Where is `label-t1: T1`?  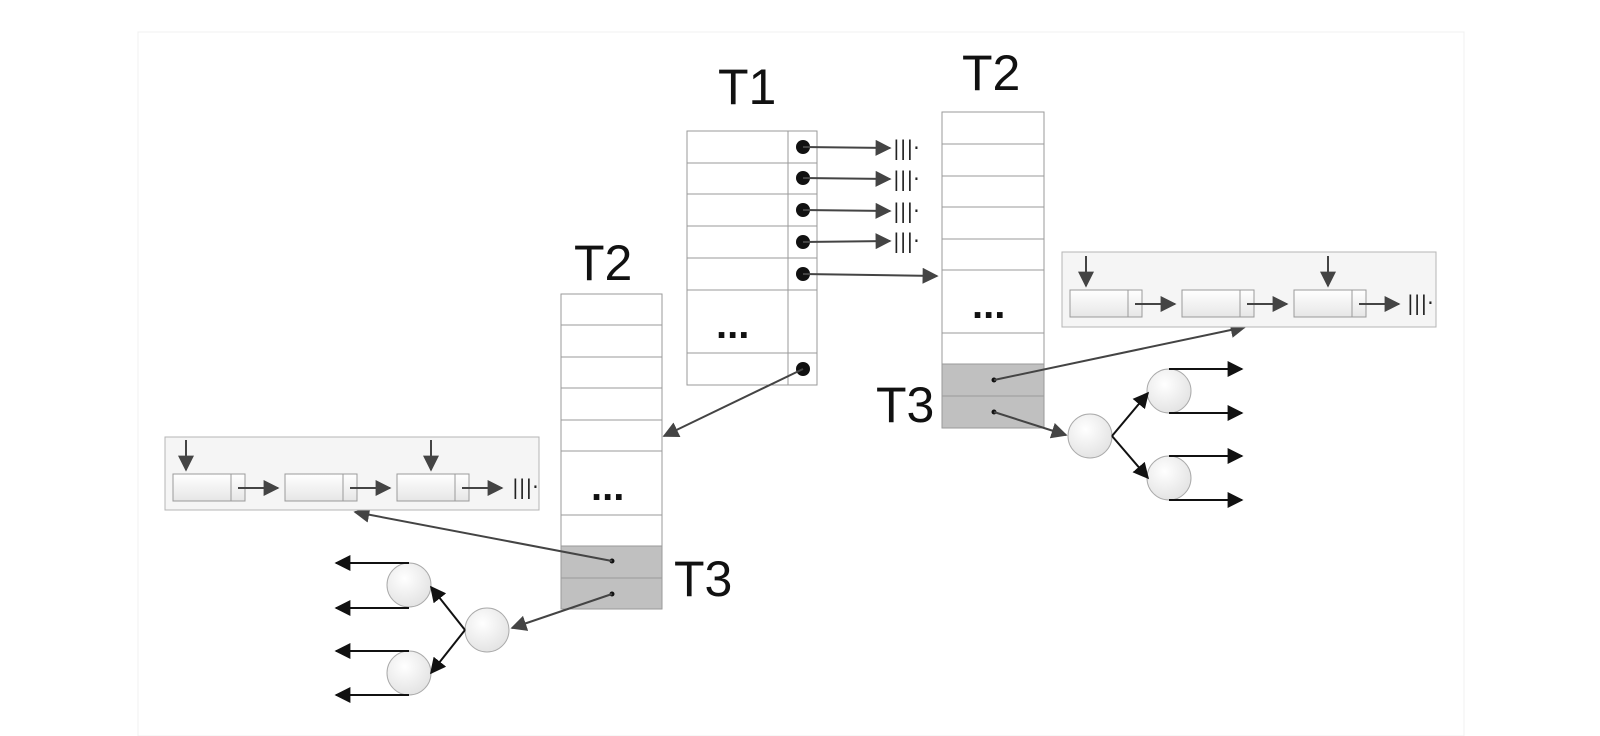
label-t1: T1 is located at coordinates (747, 87).